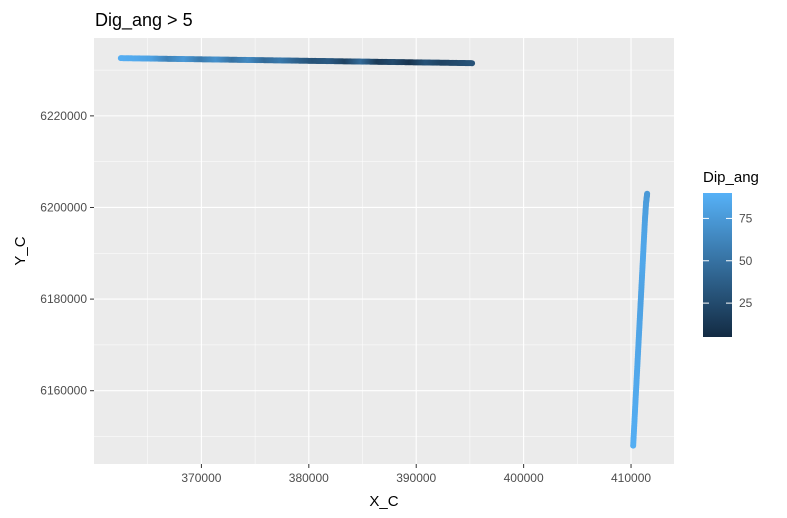 The height and width of the screenshot is (518, 787). What do you see at coordinates (717, 265) in the screenshot?
I see `legend-colorbar` at bounding box center [717, 265].